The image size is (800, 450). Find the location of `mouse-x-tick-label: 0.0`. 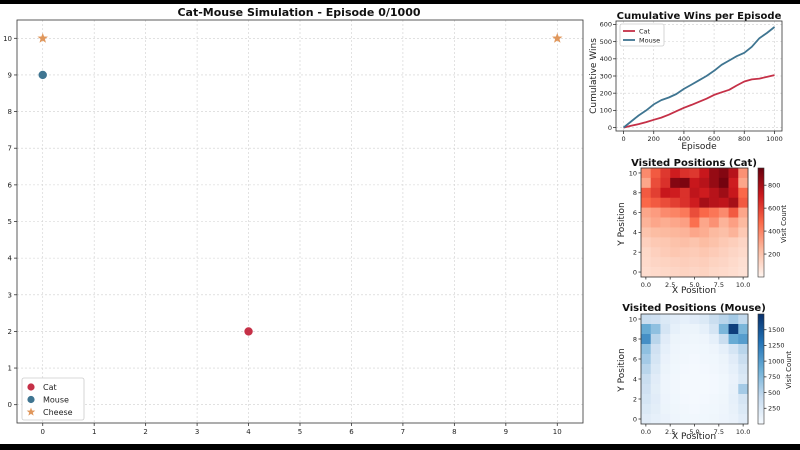

mouse-x-tick-label: 0.0 is located at coordinates (646, 432).